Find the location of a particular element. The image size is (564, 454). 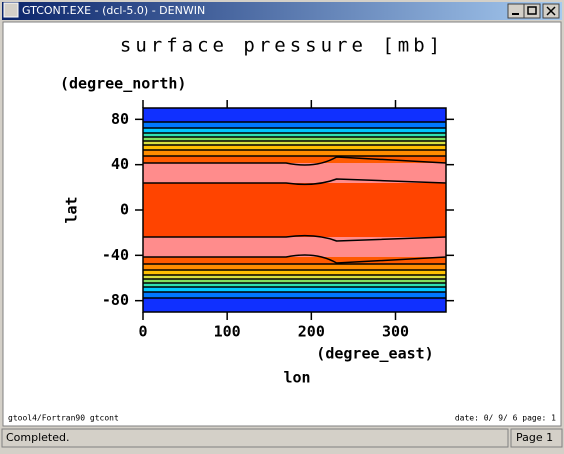

y-tick-label: -80 is located at coordinates (115, 300).